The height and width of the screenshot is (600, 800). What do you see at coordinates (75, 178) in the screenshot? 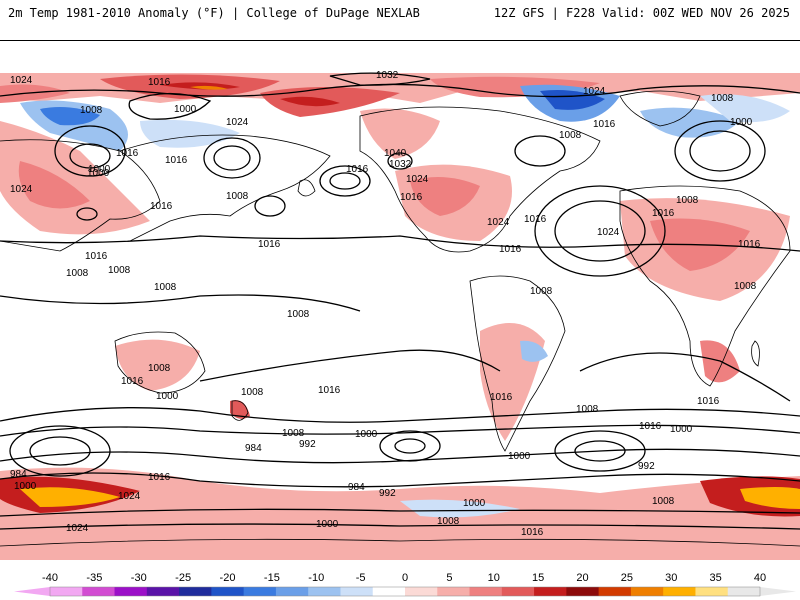
I see `anomaly-warm-eurasia` at bounding box center [75, 178].